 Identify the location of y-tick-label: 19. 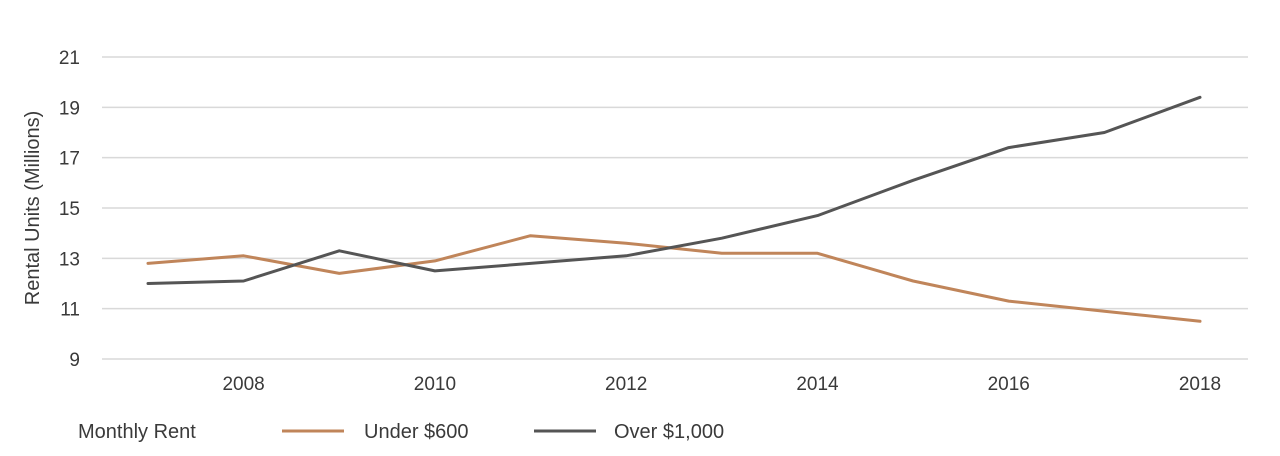
(69, 108).